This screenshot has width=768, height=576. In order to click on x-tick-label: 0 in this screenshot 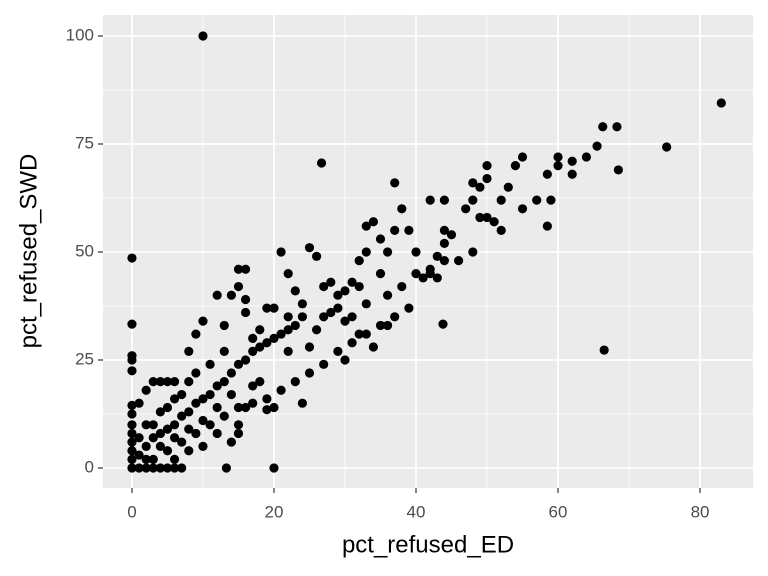, I will do `click(131, 511)`.